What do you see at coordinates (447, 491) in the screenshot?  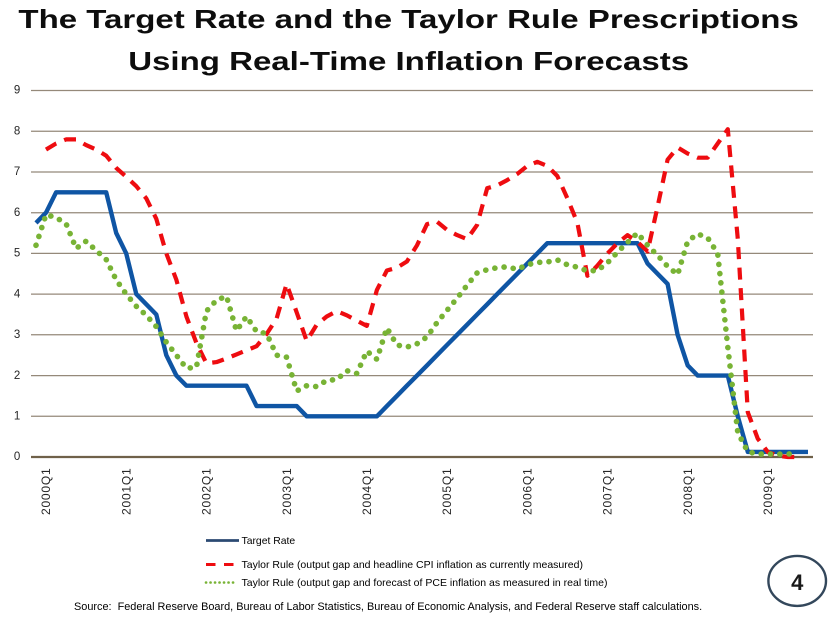 I see `svg-text: 2005Q1` at bounding box center [447, 491].